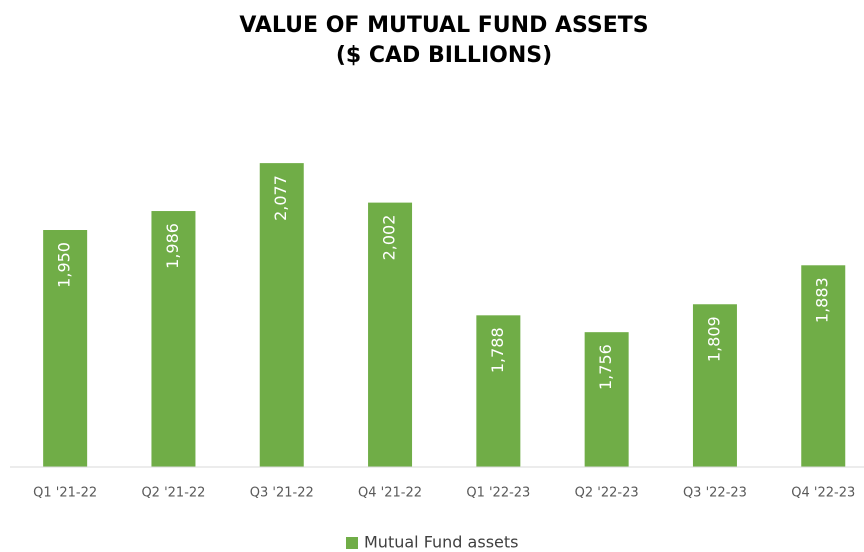 The width and height of the screenshot is (864, 552). Describe the element at coordinates (498, 493) in the screenshot. I see `x-tick-label: Q1 '22-23` at that location.